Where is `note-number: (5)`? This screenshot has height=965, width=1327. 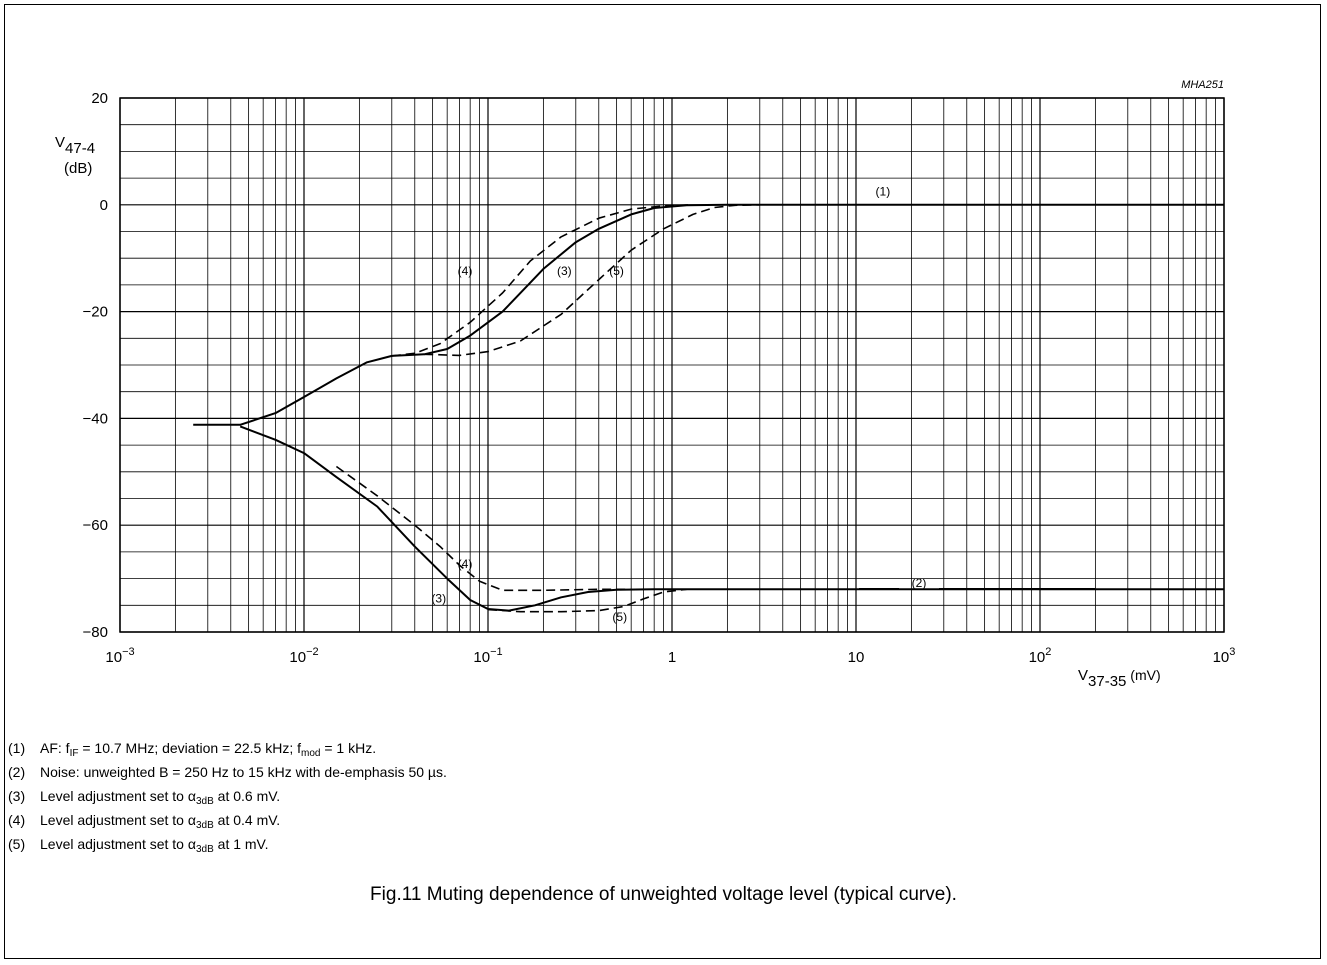 note-number: (5) is located at coordinates (17, 844).